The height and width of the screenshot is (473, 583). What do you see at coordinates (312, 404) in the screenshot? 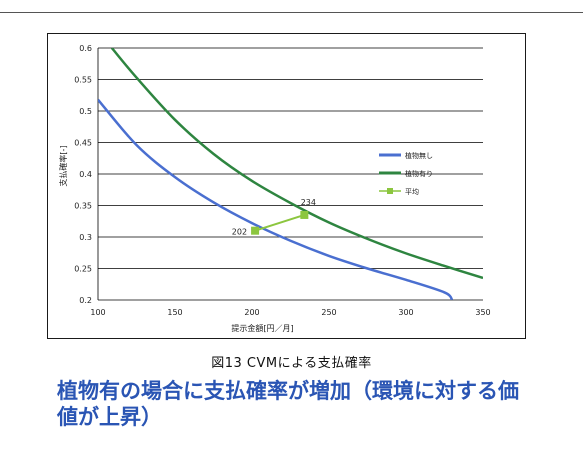
I see `headline: 植物有の場合に支払確率が増加（環境に対する価 値が上昇）` at bounding box center [312, 404].